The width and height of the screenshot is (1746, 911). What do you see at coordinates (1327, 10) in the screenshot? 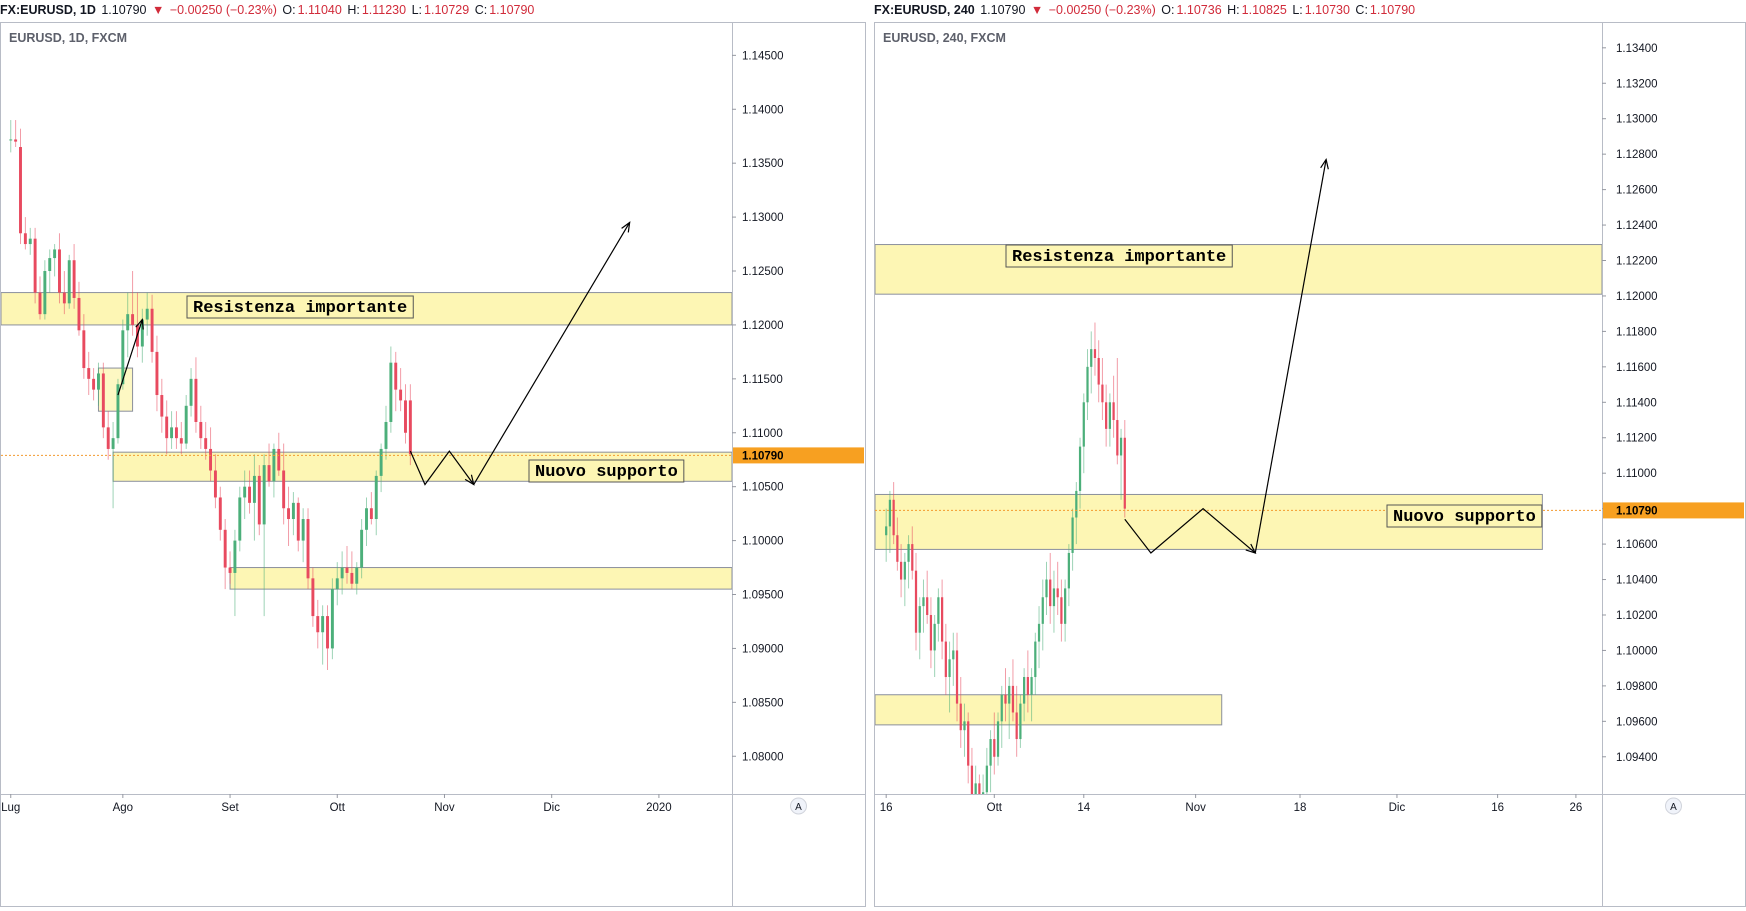
I see `low-value: 1.10730` at bounding box center [1327, 10].